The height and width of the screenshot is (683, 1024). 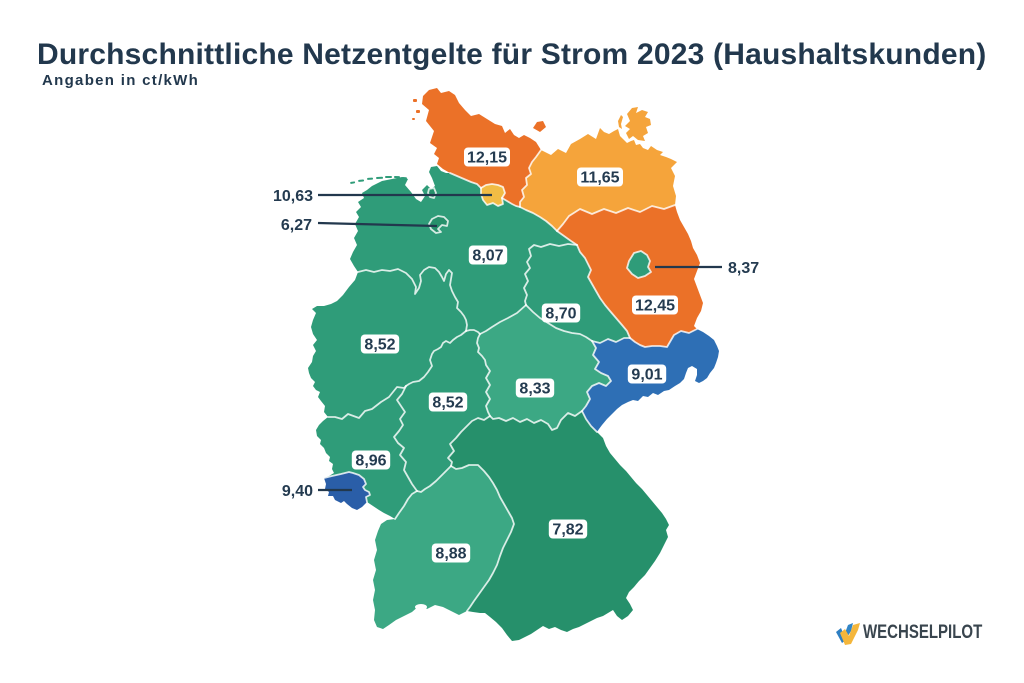 What do you see at coordinates (599, 178) in the screenshot?
I see `svg-text: 11,65` at bounding box center [599, 178].